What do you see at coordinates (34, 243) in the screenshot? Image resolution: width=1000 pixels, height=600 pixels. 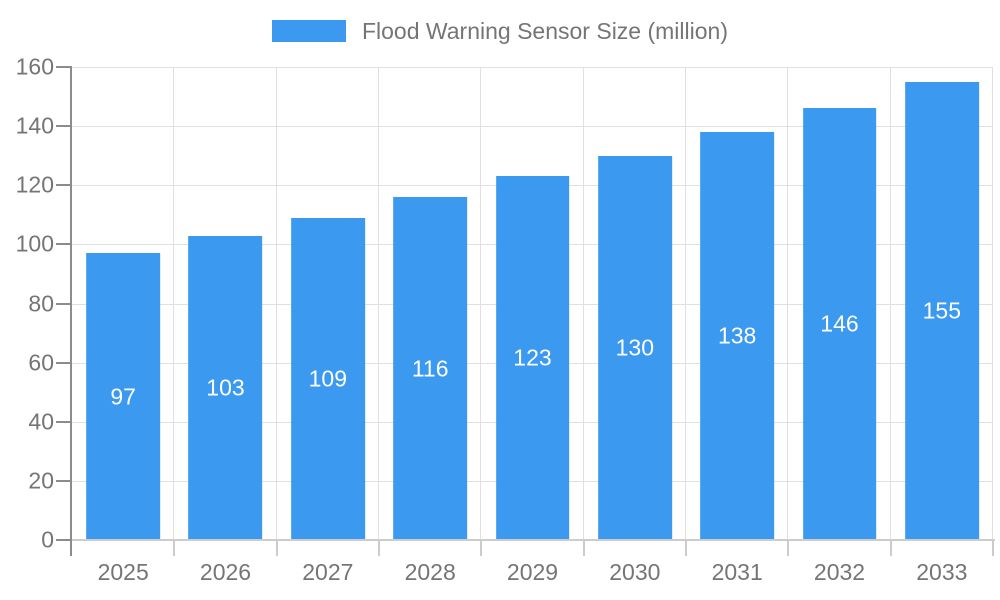 I see `y-tick-label: 100` at bounding box center [34, 243].